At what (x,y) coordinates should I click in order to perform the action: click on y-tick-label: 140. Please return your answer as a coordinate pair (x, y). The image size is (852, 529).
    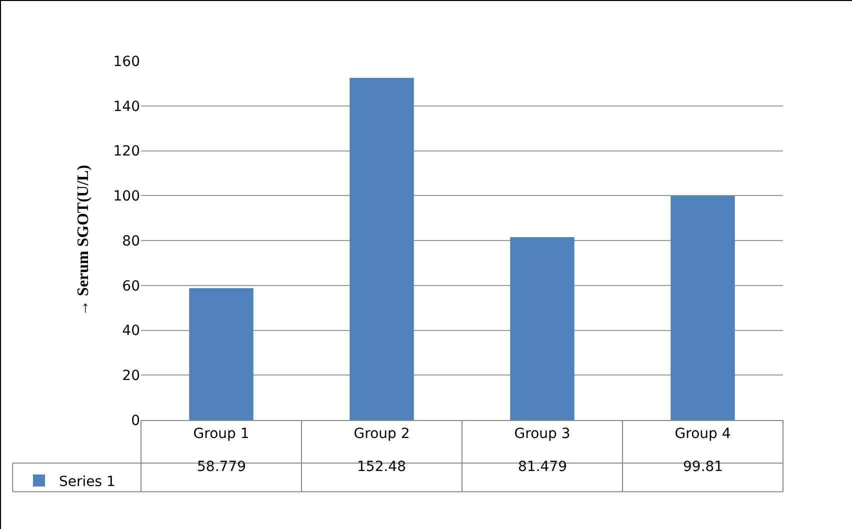
    Looking at the image, I should click on (126, 106).